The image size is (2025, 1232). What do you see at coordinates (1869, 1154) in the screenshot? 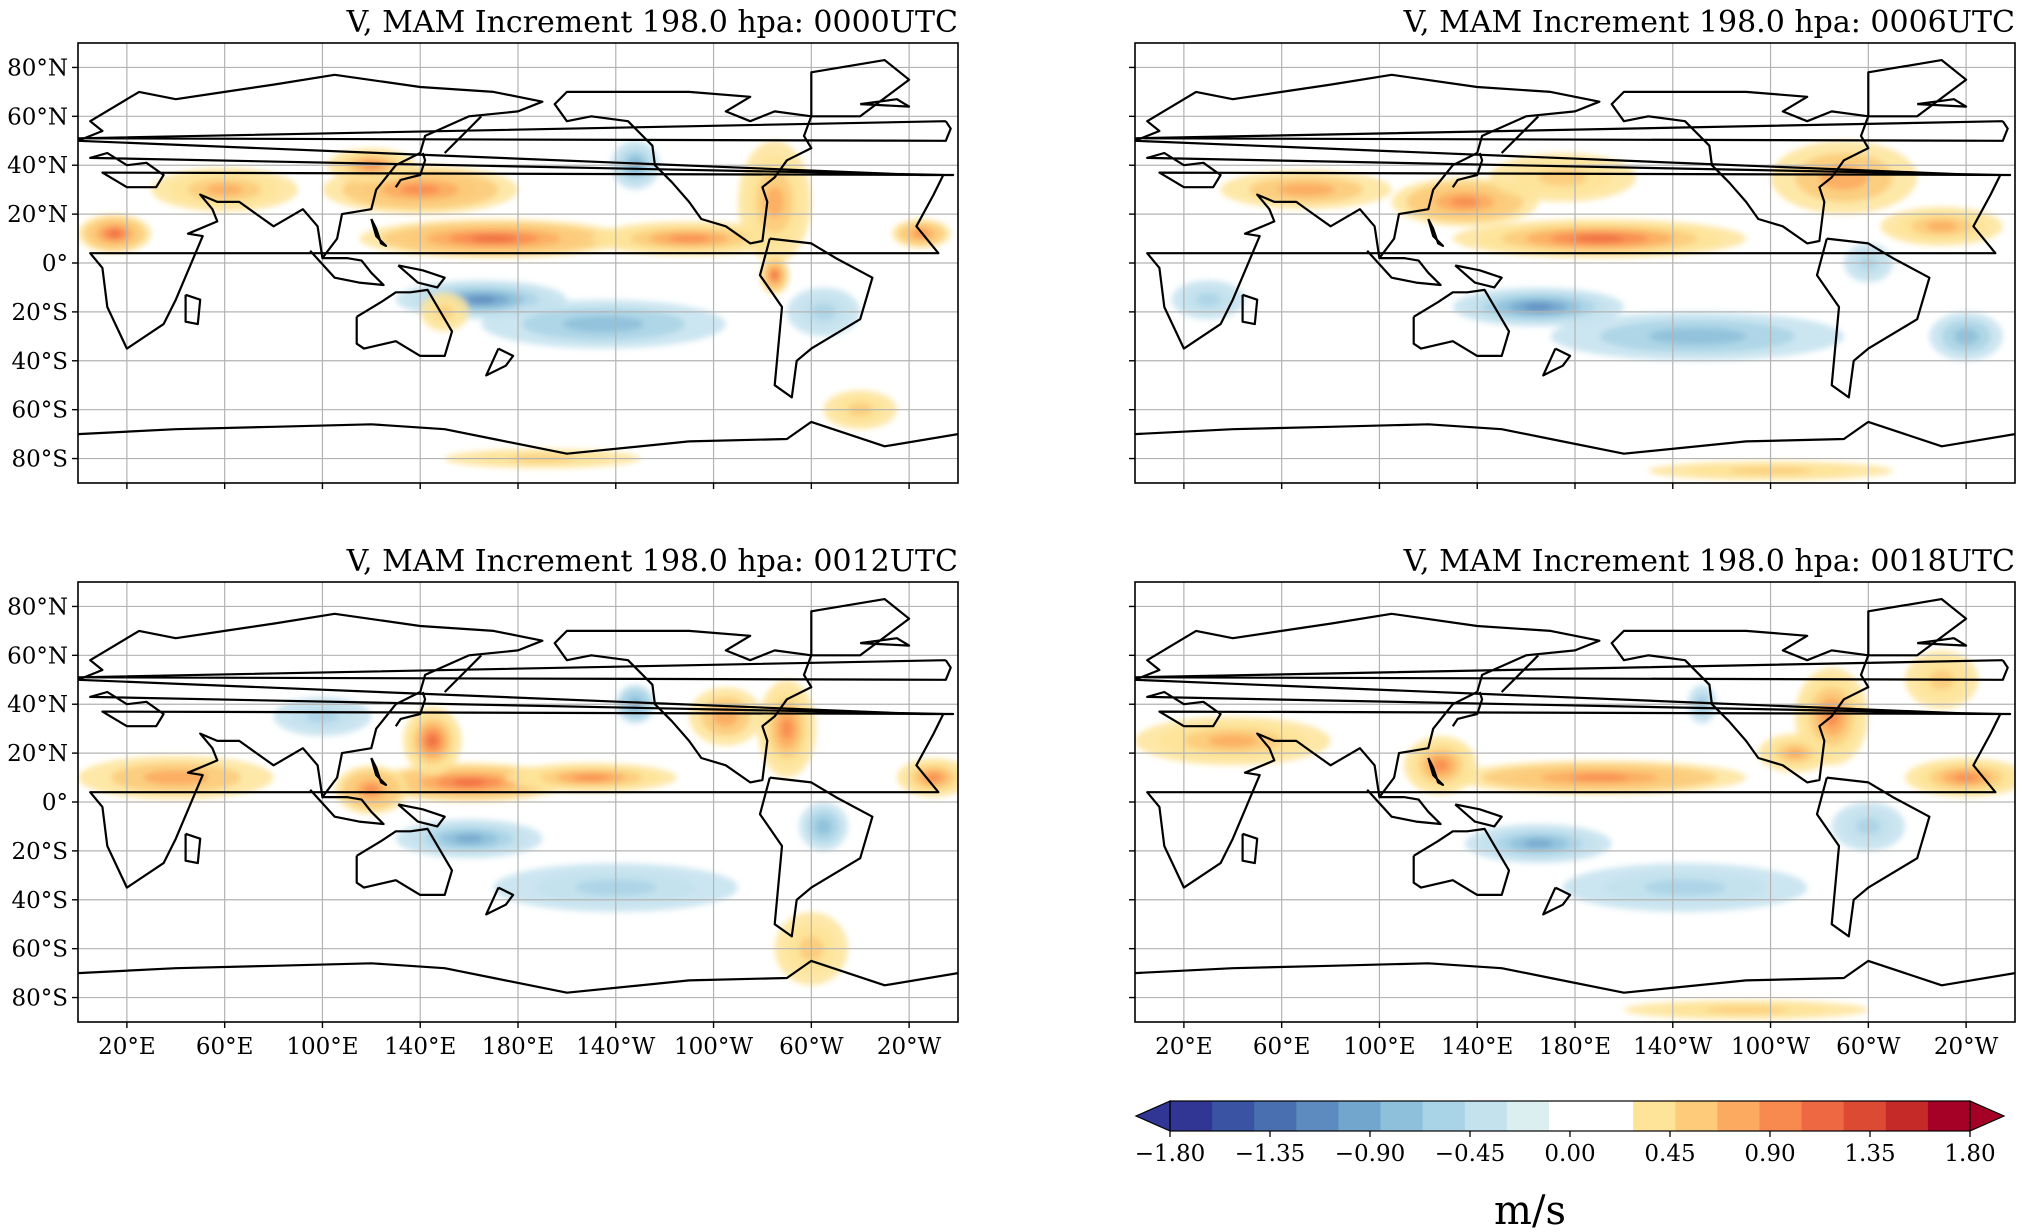
I see `colorbar-tick-label: 1.35` at bounding box center [1869, 1154].